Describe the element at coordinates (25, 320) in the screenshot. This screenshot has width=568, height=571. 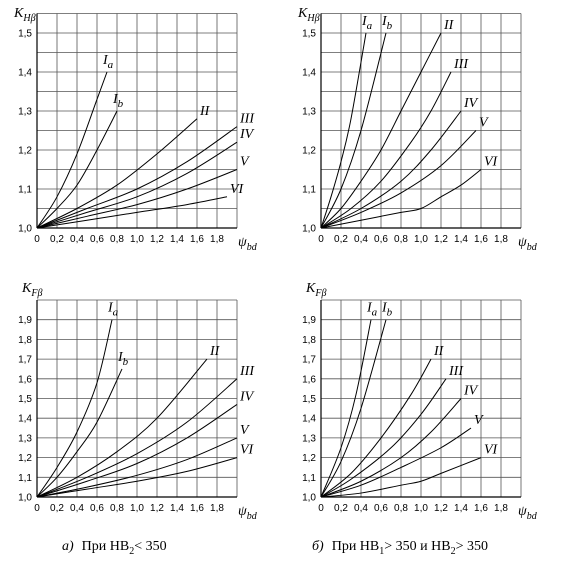
I see `y-tick-label: 1,9` at that location.